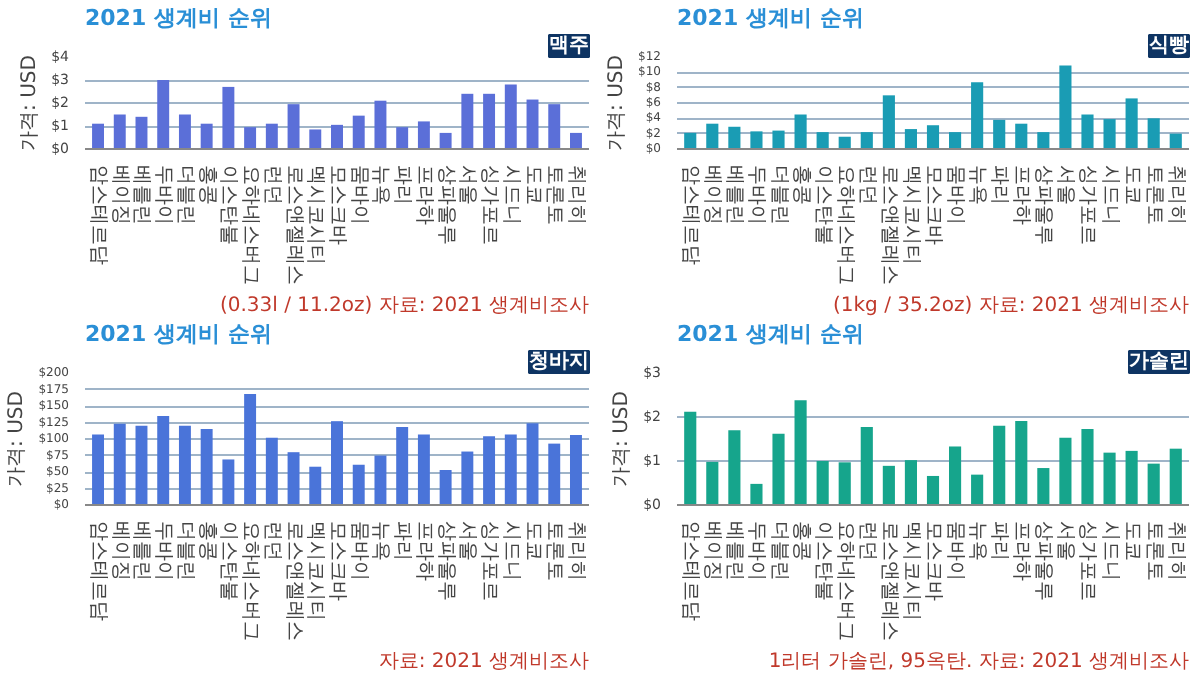 The image size is (1200, 674). I want to click on text: 자료: 2021 생계비조사, so click(484, 662).